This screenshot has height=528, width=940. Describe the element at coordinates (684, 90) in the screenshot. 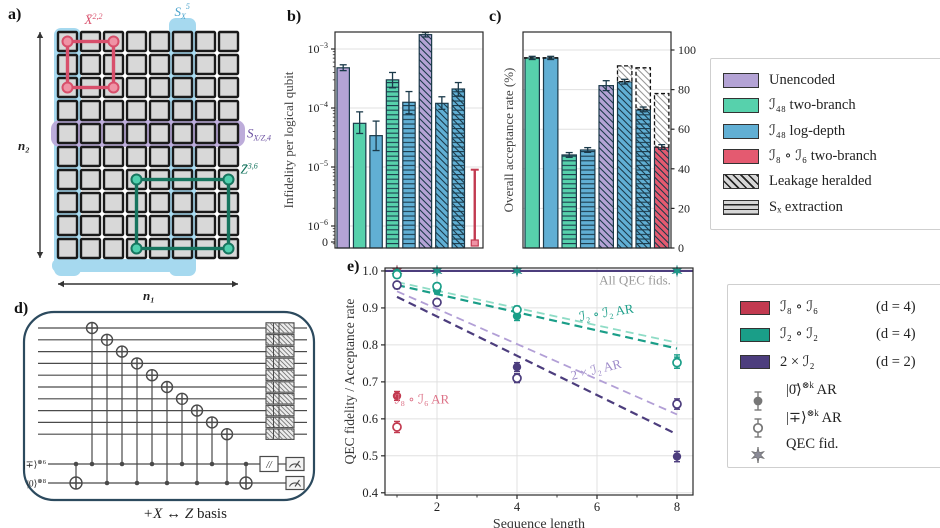

I see `y-tick-label: 80` at that location.